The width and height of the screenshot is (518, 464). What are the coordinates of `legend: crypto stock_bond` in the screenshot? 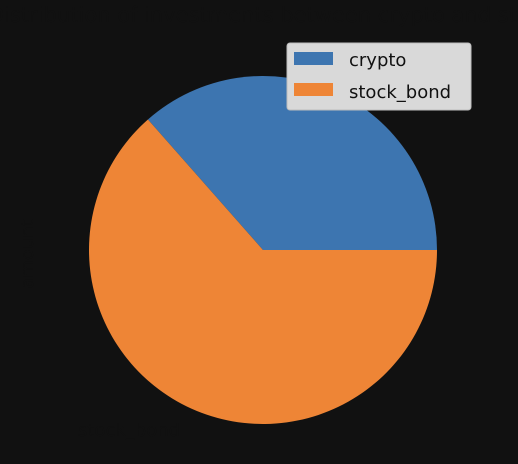 It's located at (379, 76).